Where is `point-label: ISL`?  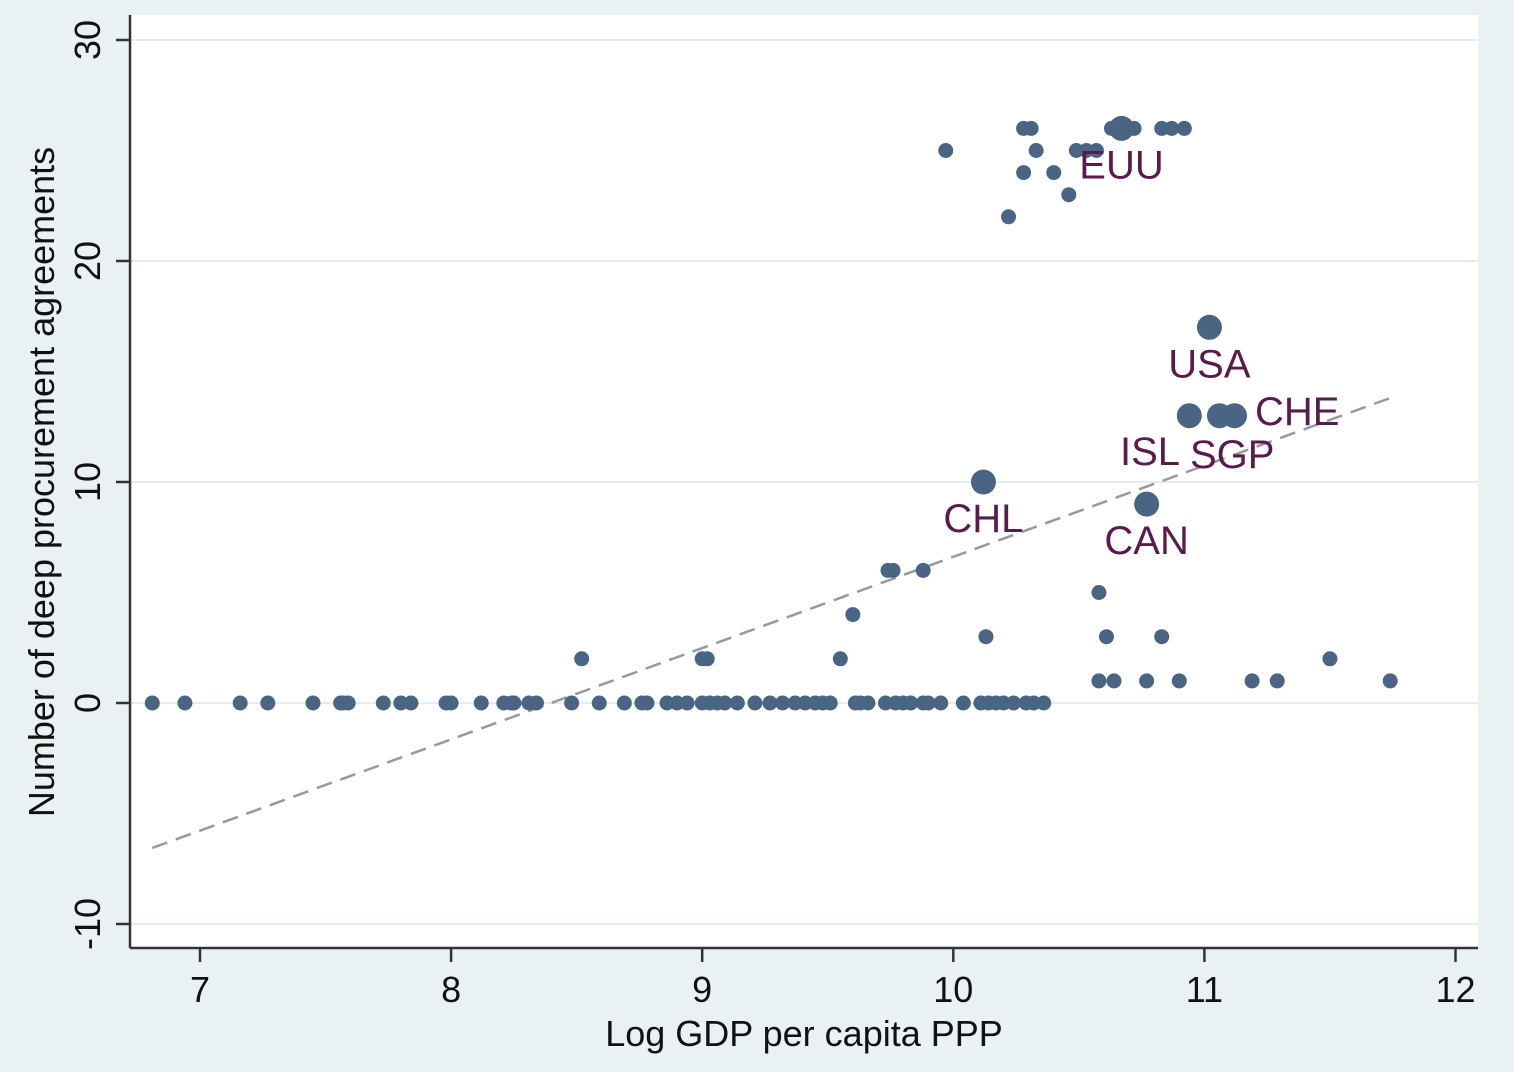
point-label: ISL is located at coordinates (1150, 452).